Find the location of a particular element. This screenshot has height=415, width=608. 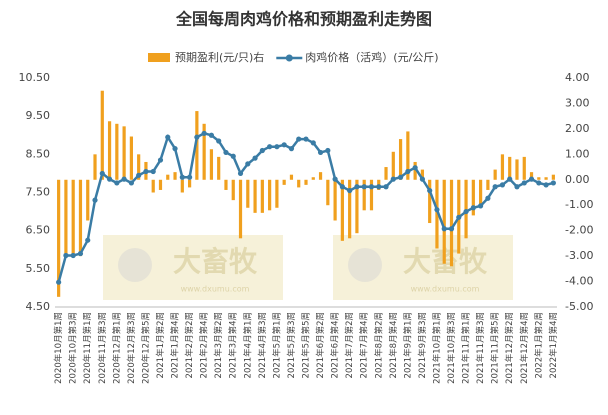

watermark: 大畜牧 www.dxumu.com 大畜牧 www.dxumu.com is located at coordinates (308, 267).